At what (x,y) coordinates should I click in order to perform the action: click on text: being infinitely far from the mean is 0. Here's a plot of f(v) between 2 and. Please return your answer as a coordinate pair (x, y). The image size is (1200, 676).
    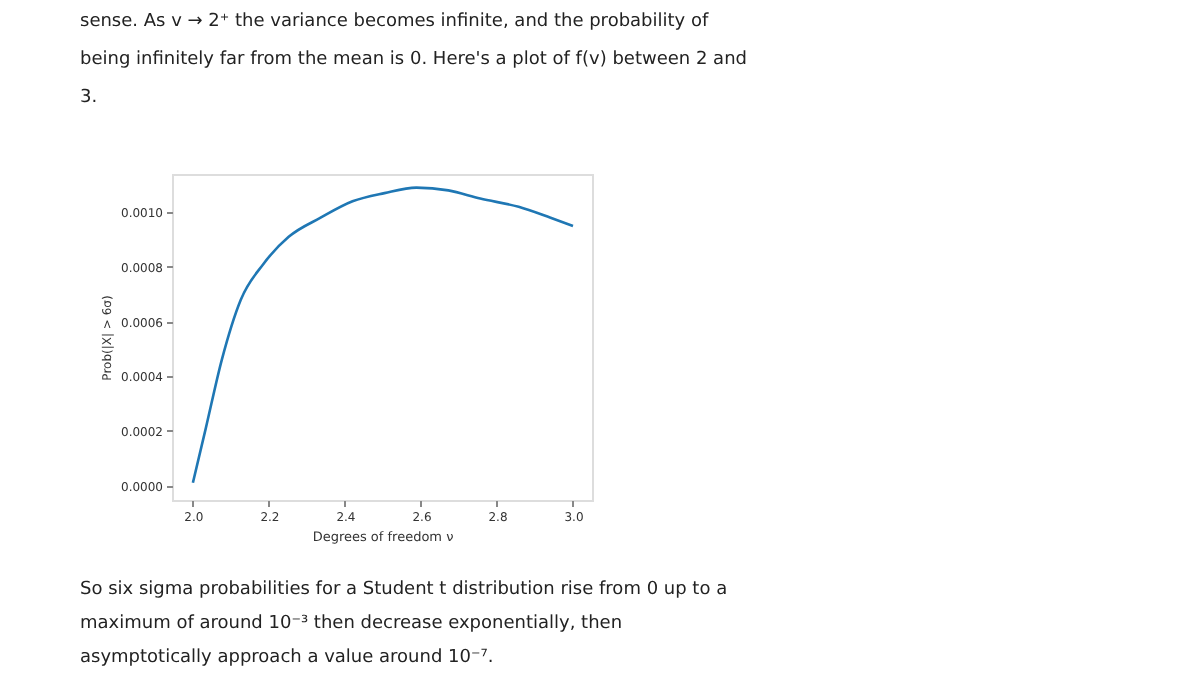
    Looking at the image, I should click on (413, 60).